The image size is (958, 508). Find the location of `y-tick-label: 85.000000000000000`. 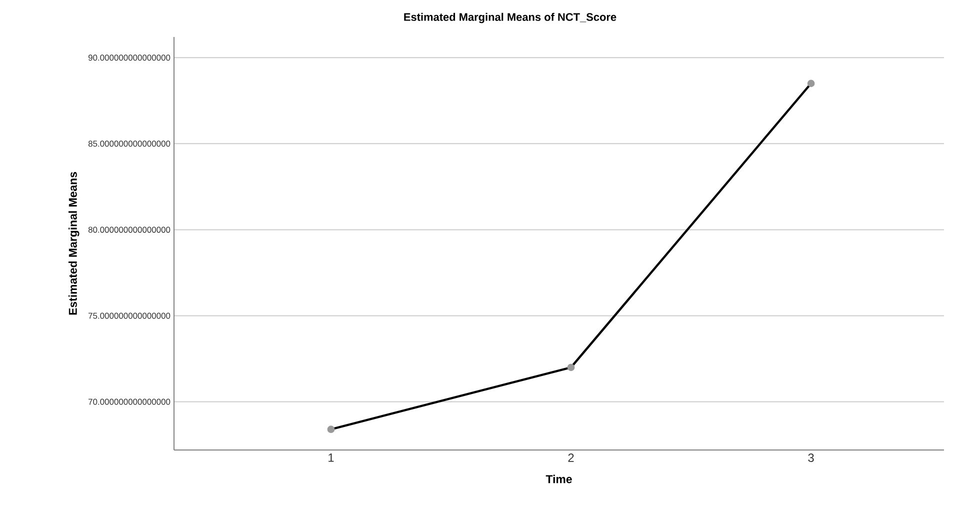

y-tick-label: 85.000000000000000 is located at coordinates (129, 143).